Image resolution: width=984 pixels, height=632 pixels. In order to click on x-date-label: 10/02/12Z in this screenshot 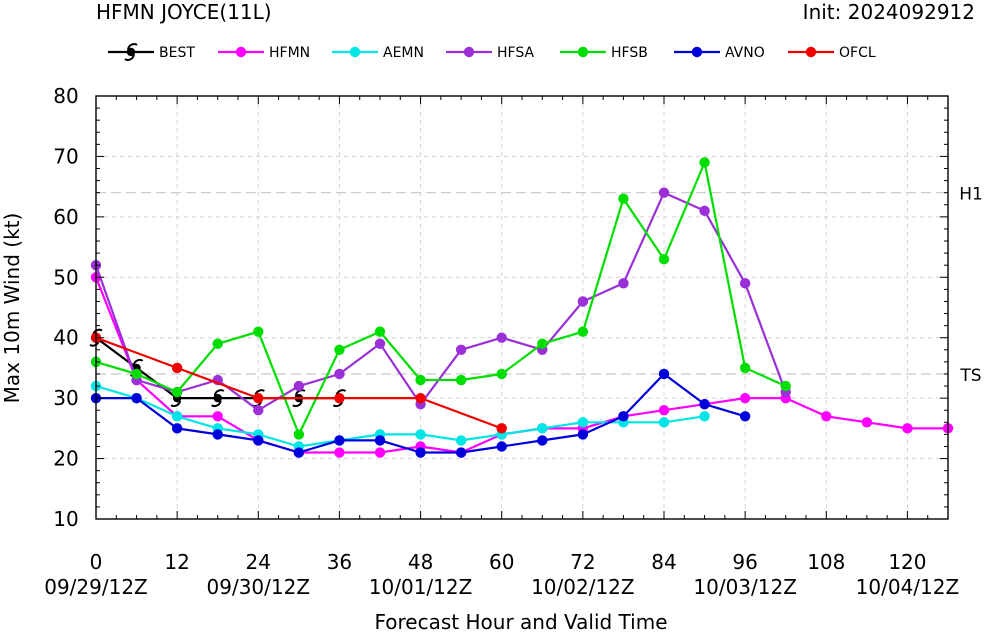, I will do `click(583, 587)`.